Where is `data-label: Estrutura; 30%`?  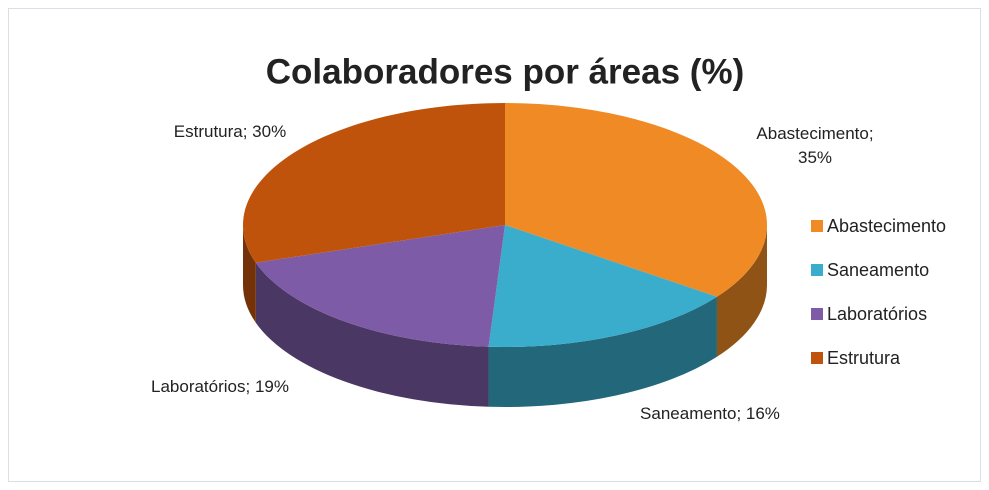
data-label: Estrutura; 30% is located at coordinates (230, 131).